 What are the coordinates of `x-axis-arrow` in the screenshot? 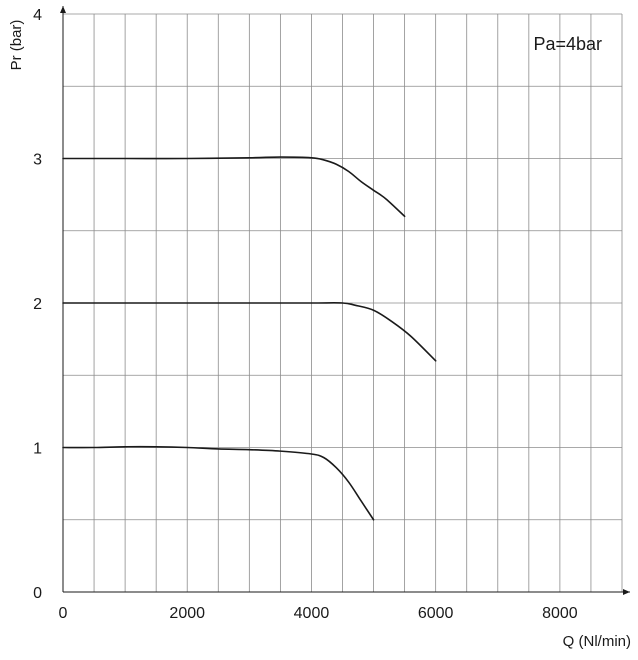 It's located at (626, 592).